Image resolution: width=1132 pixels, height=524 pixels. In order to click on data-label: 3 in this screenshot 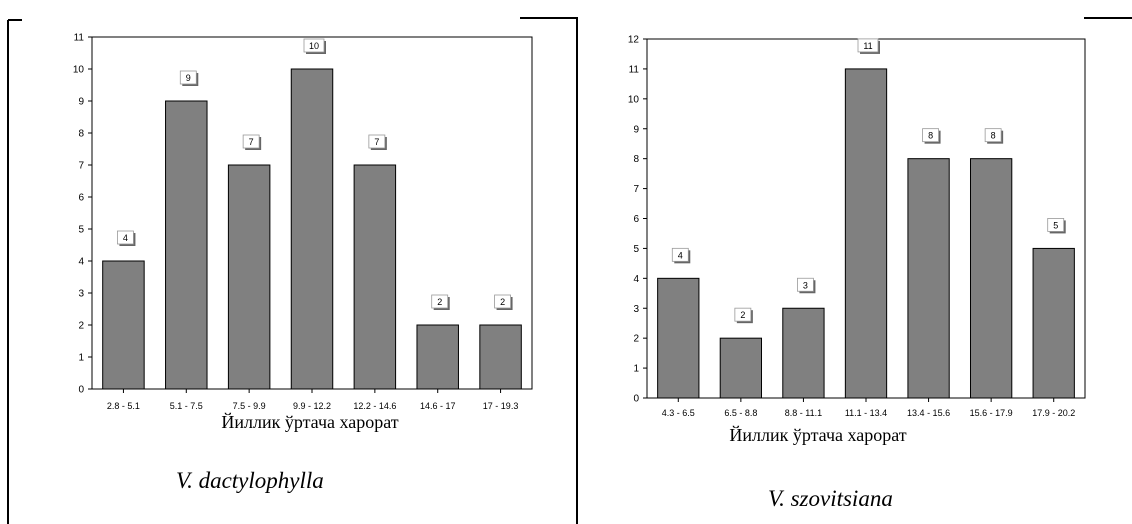, I will do `click(805, 285)`.